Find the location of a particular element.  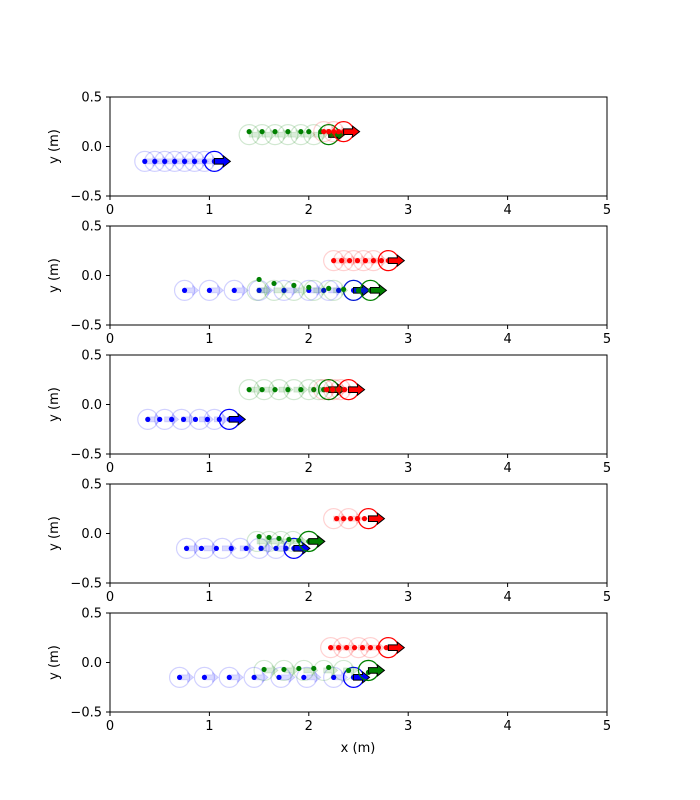

panel-2: 0 1 2 3 4 5 0.5 0.0 −0.5 y (m) is located at coordinates (329, 284).